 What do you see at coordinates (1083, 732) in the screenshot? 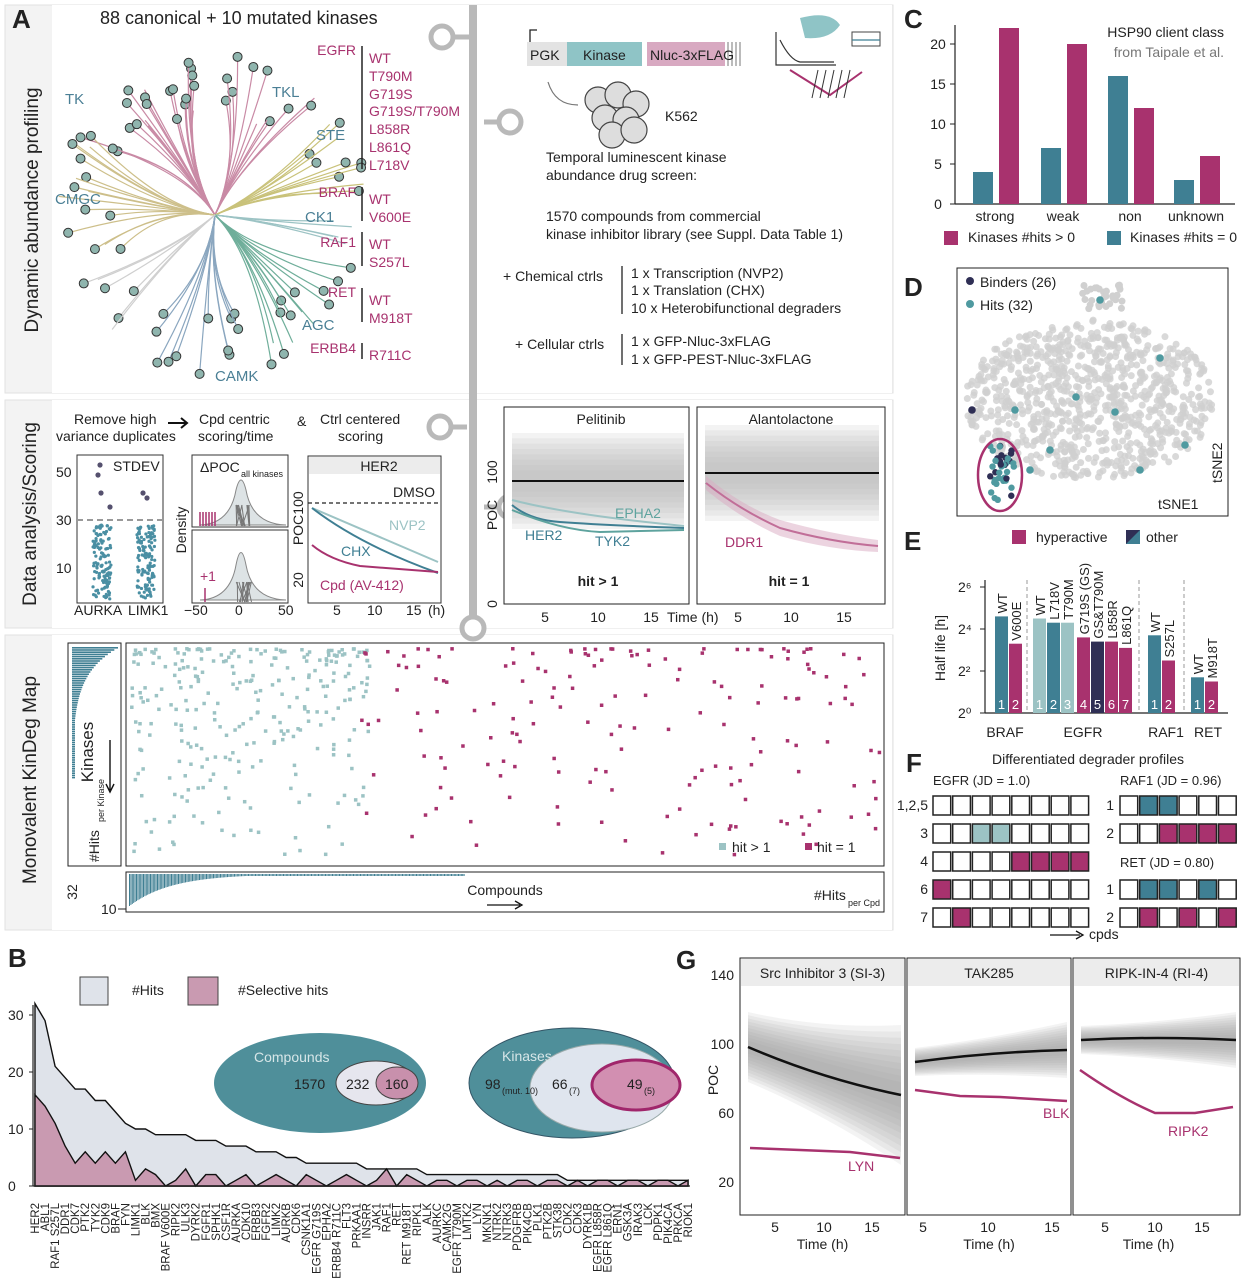
I see `group-label: EGFR` at bounding box center [1083, 732].